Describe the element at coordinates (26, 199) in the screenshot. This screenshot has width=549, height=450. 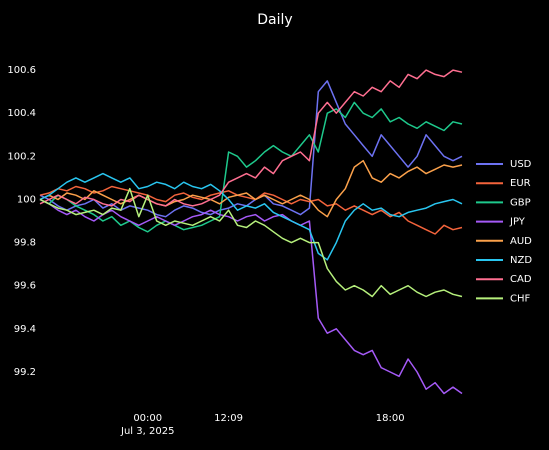
I see `y-tick-label: 100` at that location.